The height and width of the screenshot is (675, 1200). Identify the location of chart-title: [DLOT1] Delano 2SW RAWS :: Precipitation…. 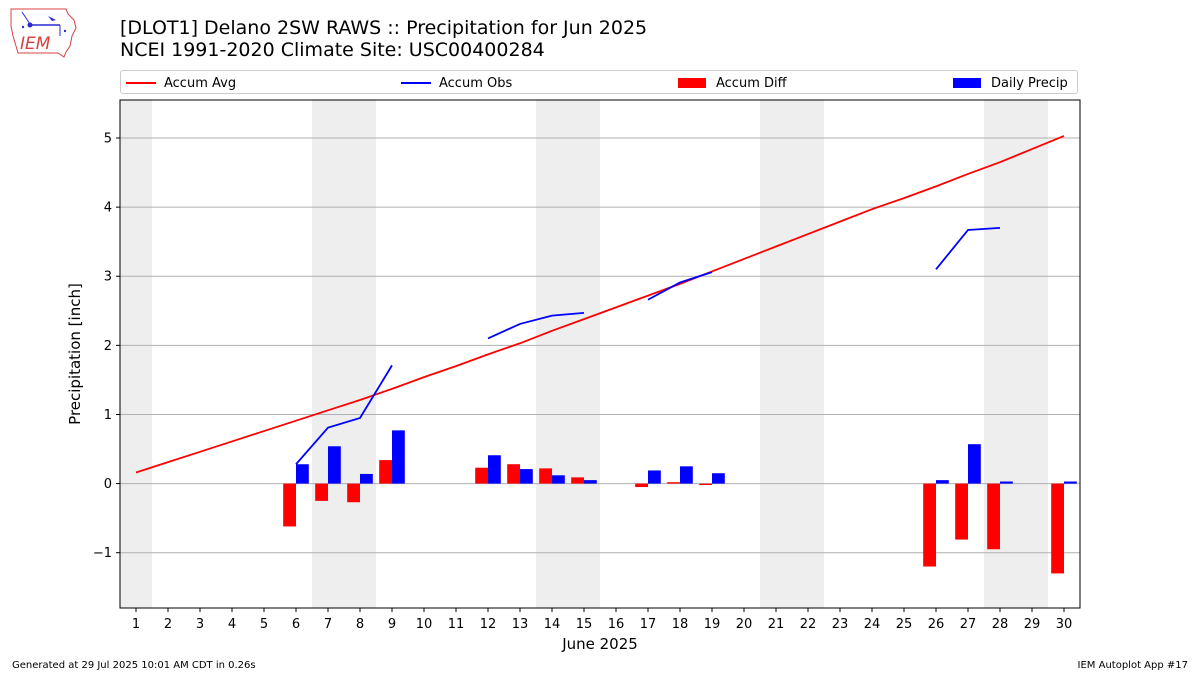
(384, 28).